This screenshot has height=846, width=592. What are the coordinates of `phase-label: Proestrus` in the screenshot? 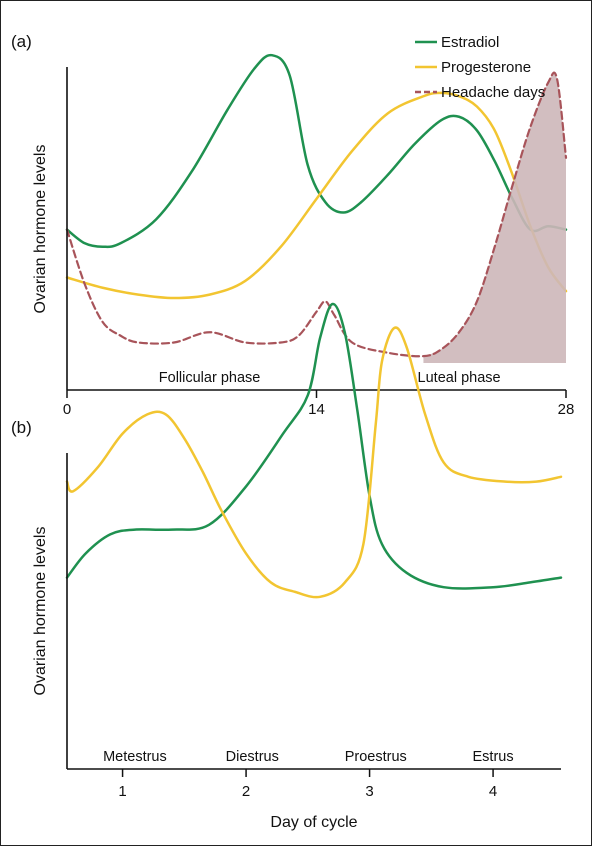 It's located at (376, 757).